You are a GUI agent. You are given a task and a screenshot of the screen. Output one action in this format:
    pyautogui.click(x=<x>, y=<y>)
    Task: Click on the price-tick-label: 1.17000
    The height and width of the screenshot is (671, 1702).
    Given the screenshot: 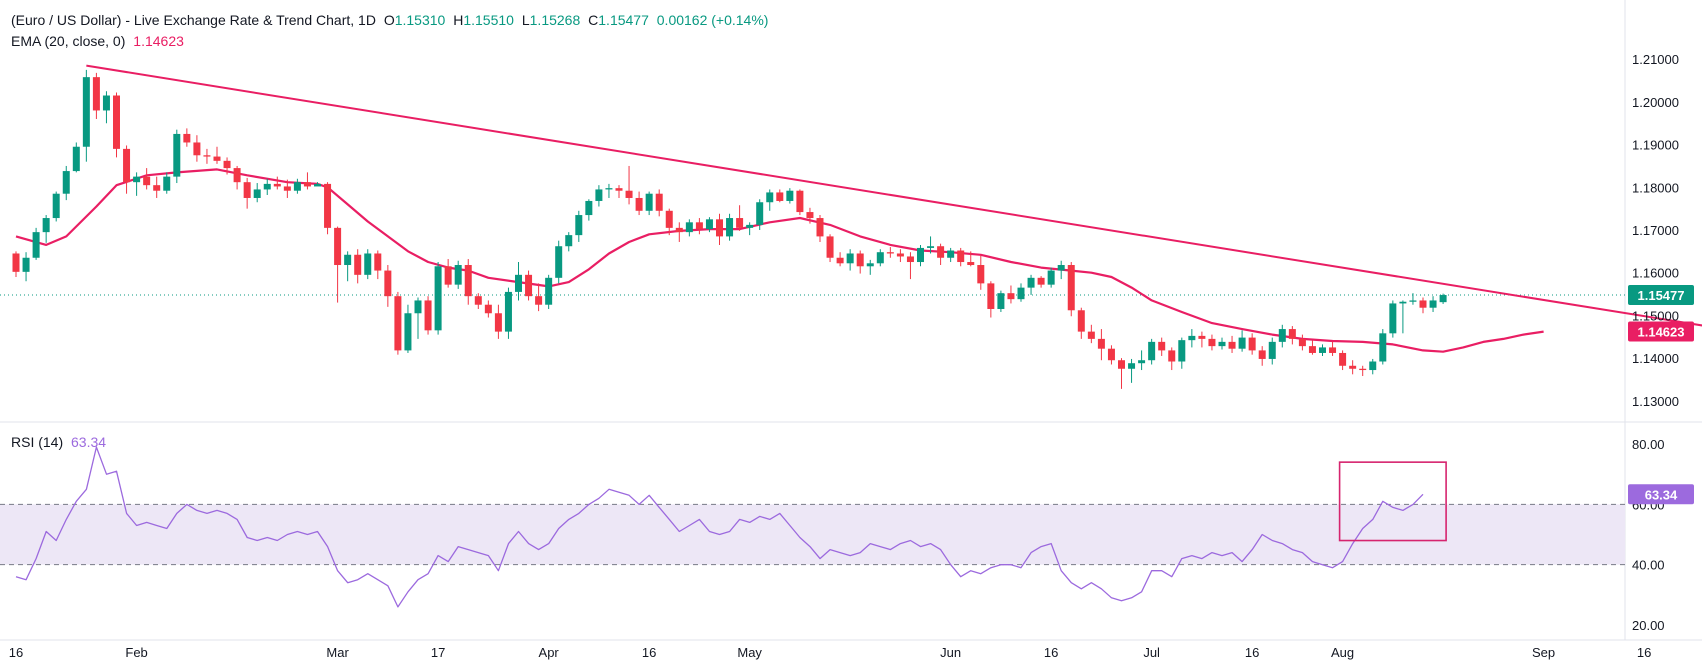 What is the action you would take?
    pyautogui.click(x=1655, y=230)
    